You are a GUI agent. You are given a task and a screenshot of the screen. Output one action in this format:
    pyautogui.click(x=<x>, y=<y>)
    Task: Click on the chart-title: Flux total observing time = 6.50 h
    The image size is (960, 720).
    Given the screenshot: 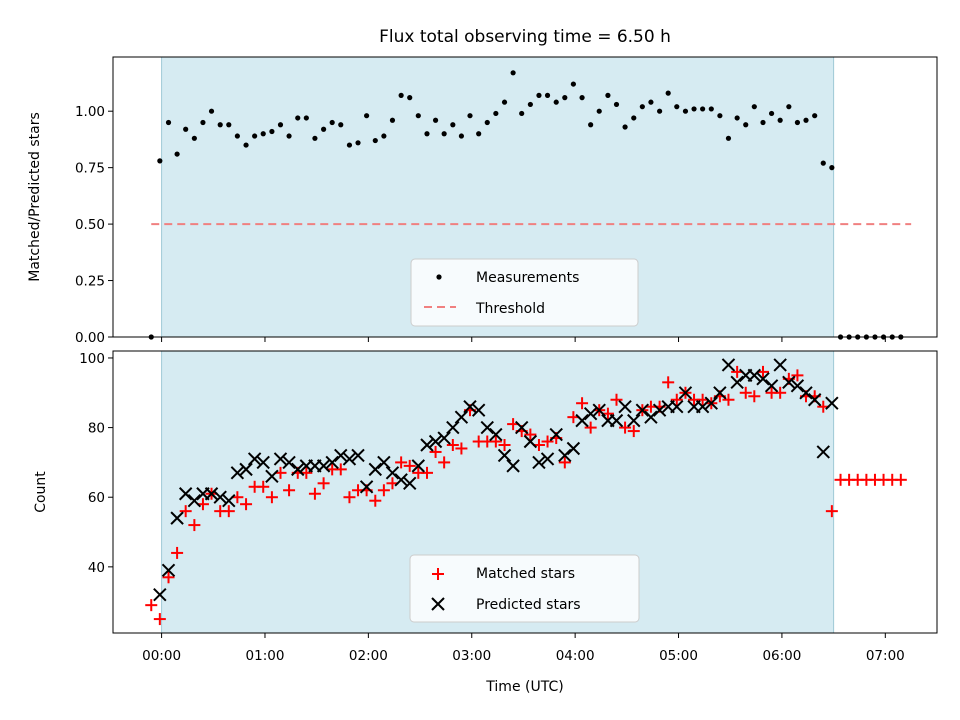 What is the action you would take?
    pyautogui.click(x=525, y=37)
    